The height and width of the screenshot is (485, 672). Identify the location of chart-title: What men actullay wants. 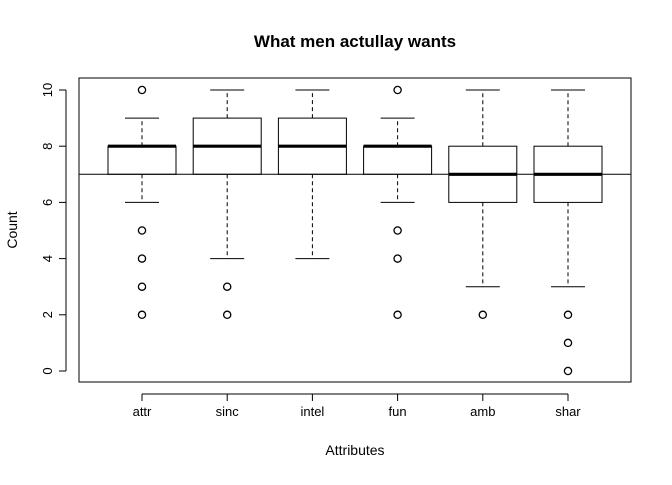
(355, 41).